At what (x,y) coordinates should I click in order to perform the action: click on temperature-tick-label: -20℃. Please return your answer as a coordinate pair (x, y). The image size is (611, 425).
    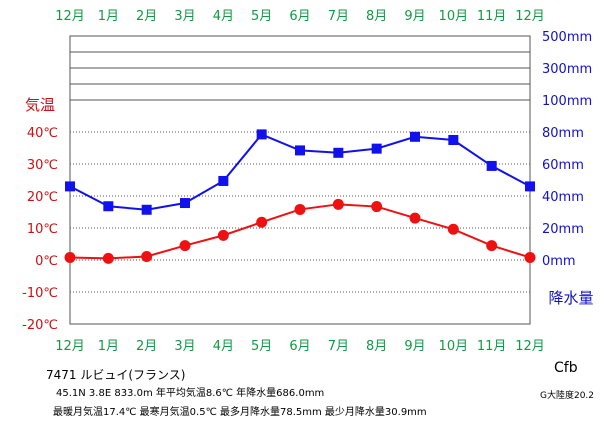
    Looking at the image, I should click on (40, 325).